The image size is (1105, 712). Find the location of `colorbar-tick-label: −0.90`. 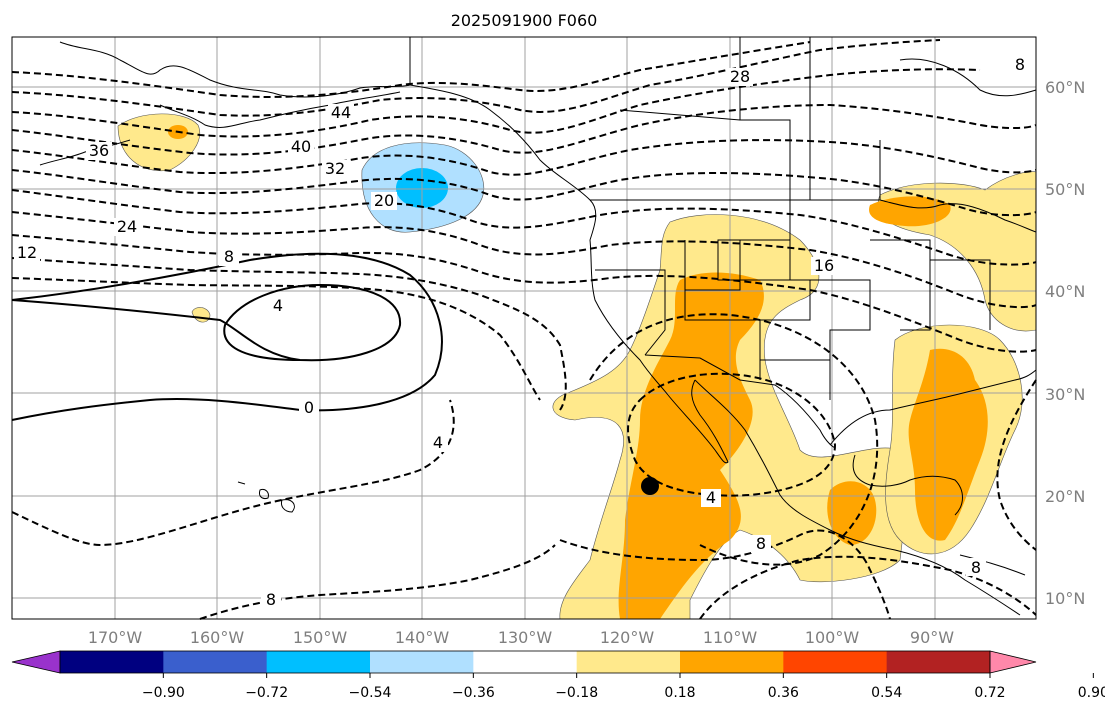

colorbar-tick-label: −0.90 is located at coordinates (163, 693).